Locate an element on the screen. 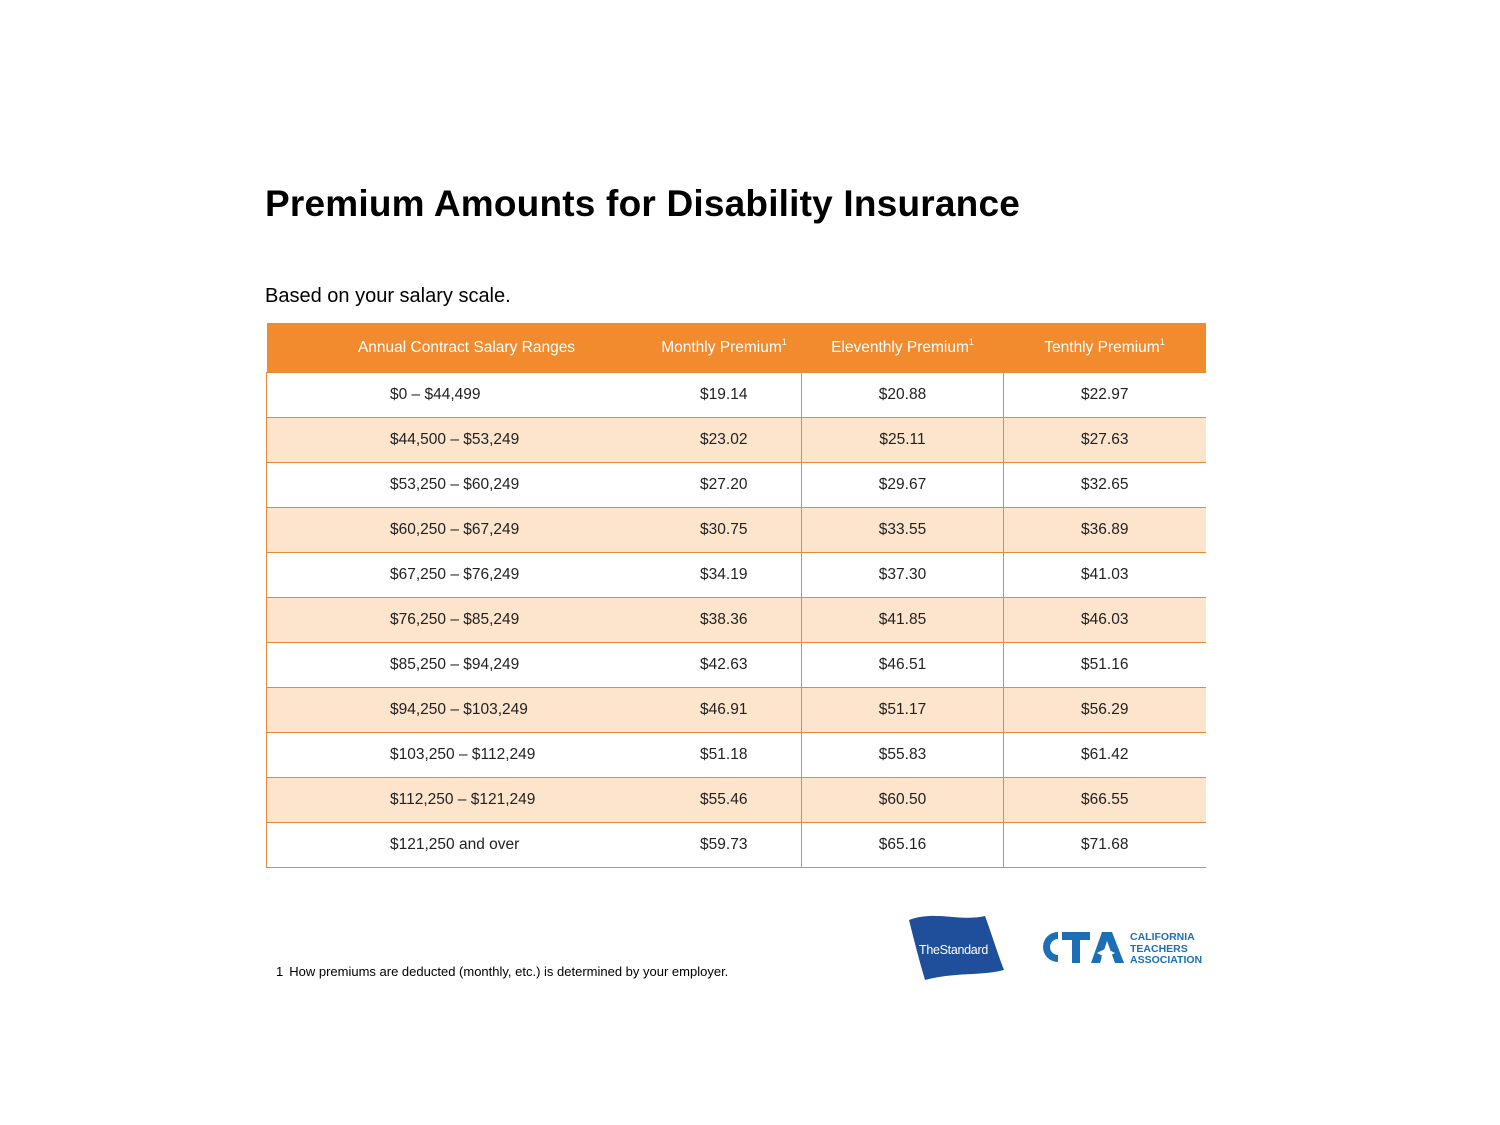 This screenshot has height=1125, width=1500. cell-salary-range: $76,250 – $85,249 is located at coordinates (456, 620).